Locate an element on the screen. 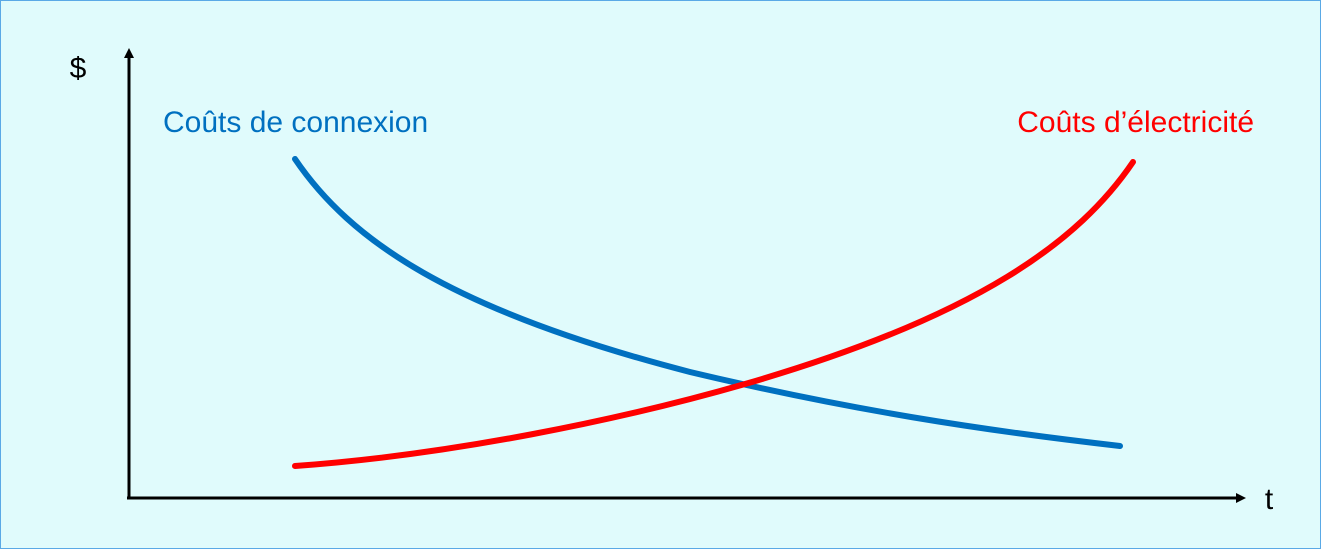 The height and width of the screenshot is (549, 1321). series-labels: Coûts de connexion Coûts d’électricité is located at coordinates (708, 122).